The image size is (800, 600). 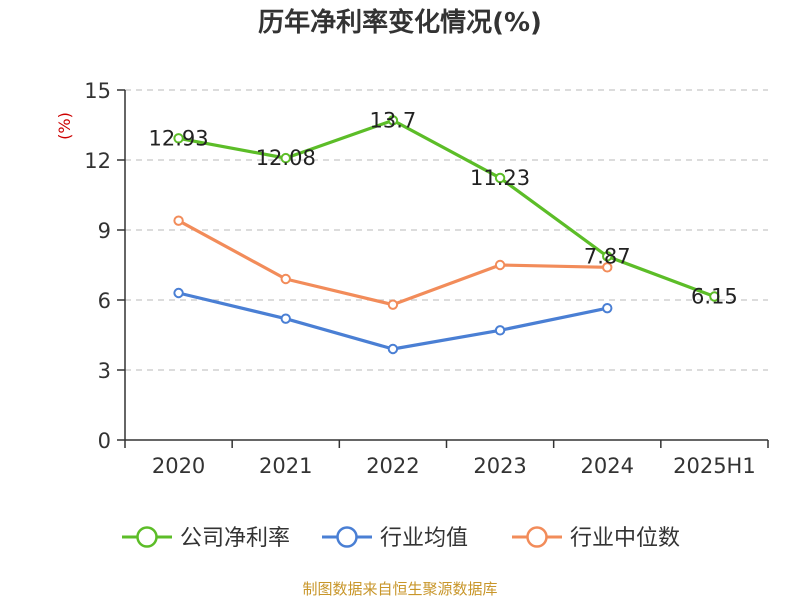 I want to click on data-label: 7.87, so click(x=607, y=256).